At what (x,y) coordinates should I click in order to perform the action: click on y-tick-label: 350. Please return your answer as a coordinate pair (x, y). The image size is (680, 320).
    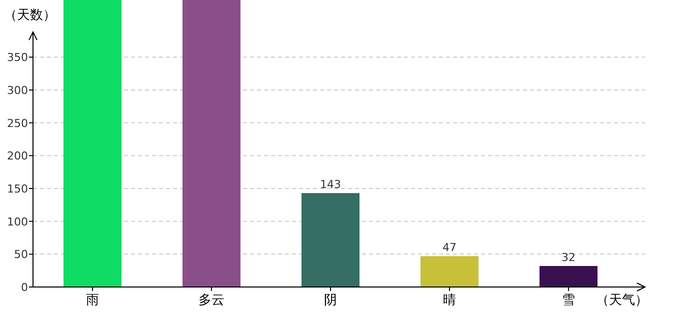
    Looking at the image, I should click on (17, 57).